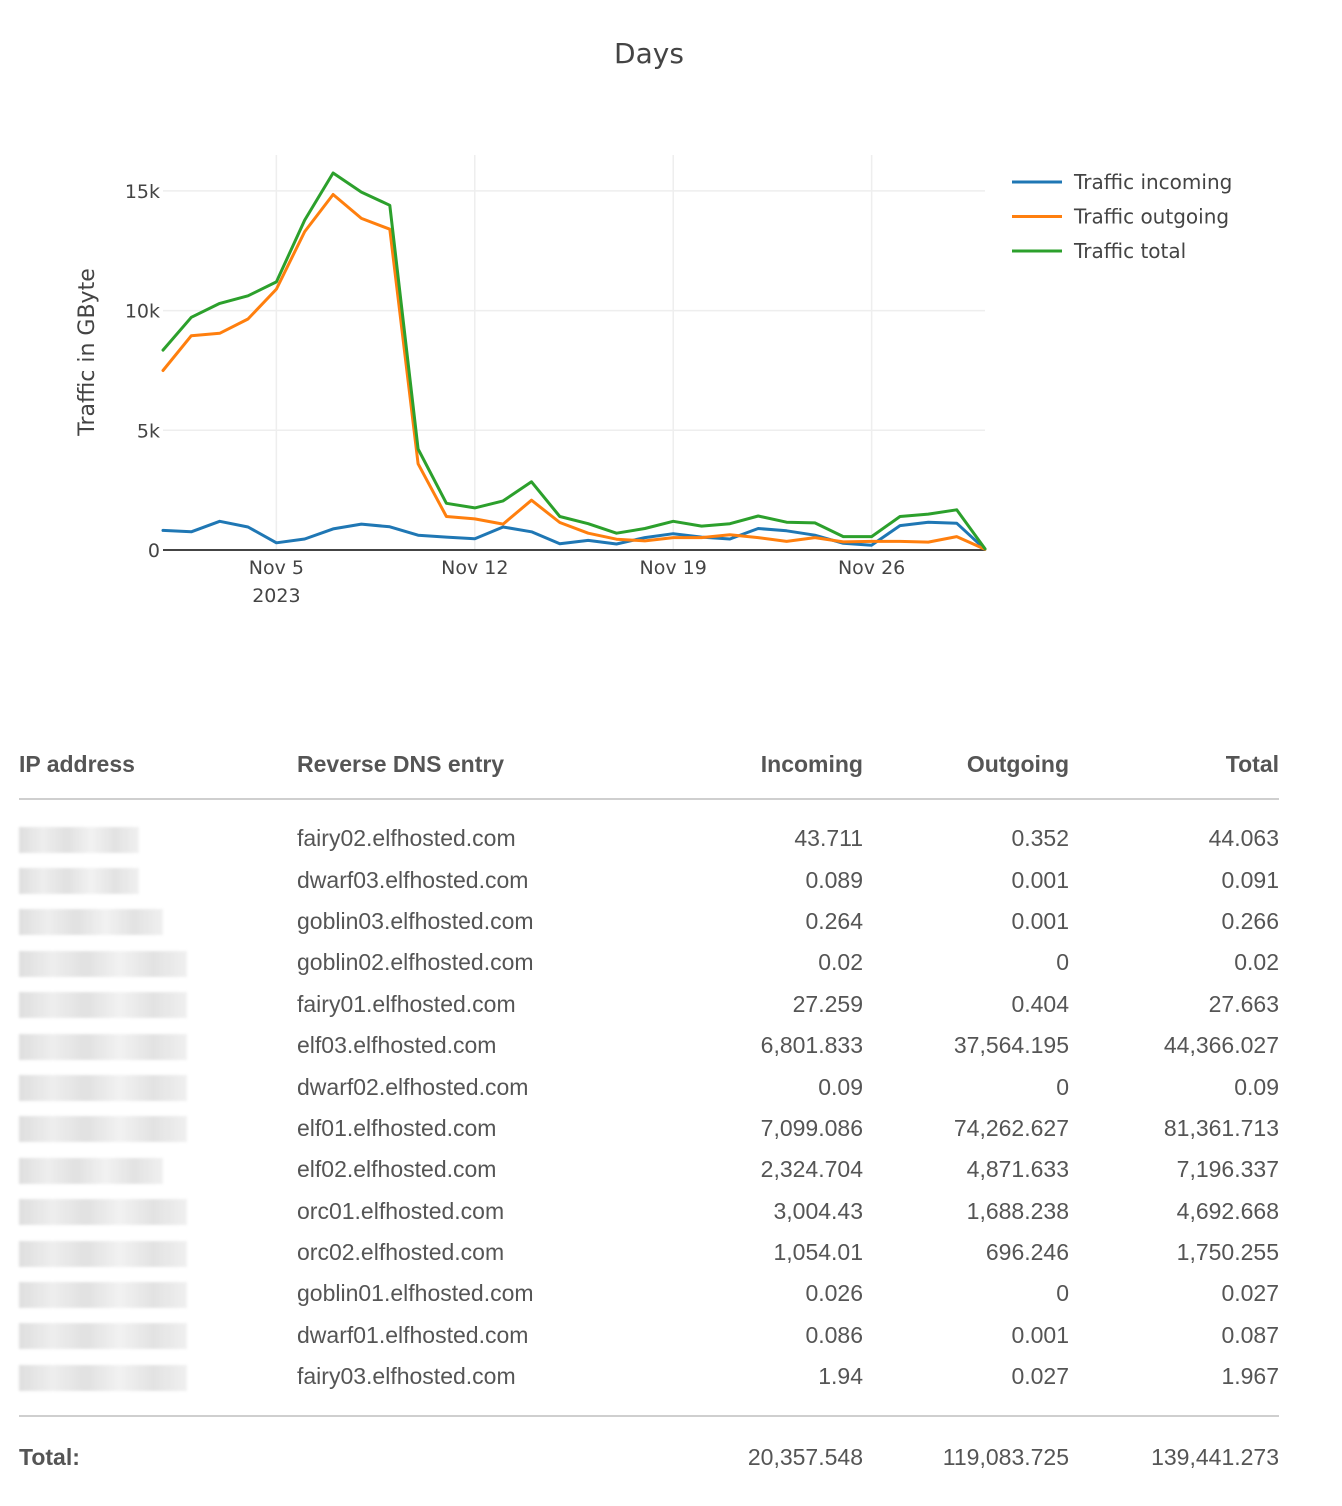 The image size is (1342, 1506). What do you see at coordinates (148, 431) in the screenshot?
I see `y-tick-label: 5k` at bounding box center [148, 431].